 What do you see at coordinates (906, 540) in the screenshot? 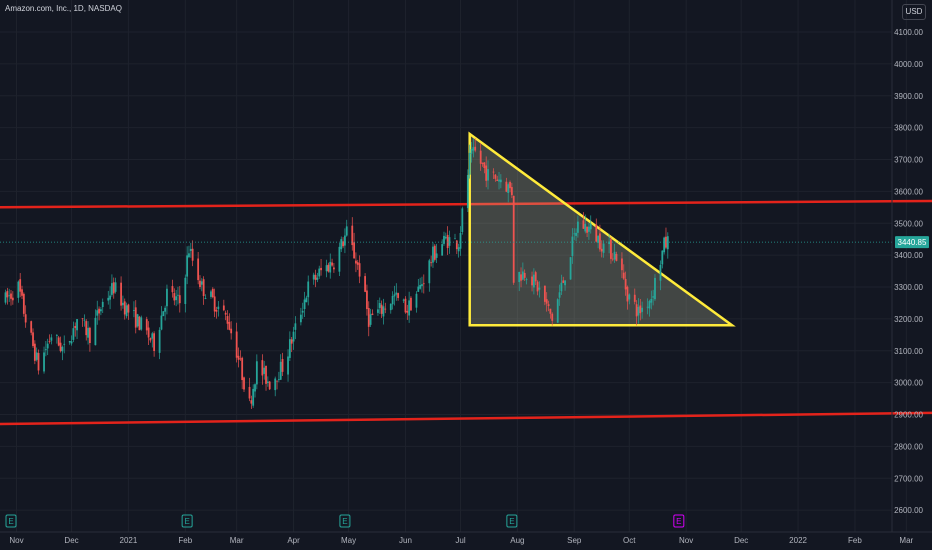
I see `time-tick-label: Mar` at bounding box center [906, 540].